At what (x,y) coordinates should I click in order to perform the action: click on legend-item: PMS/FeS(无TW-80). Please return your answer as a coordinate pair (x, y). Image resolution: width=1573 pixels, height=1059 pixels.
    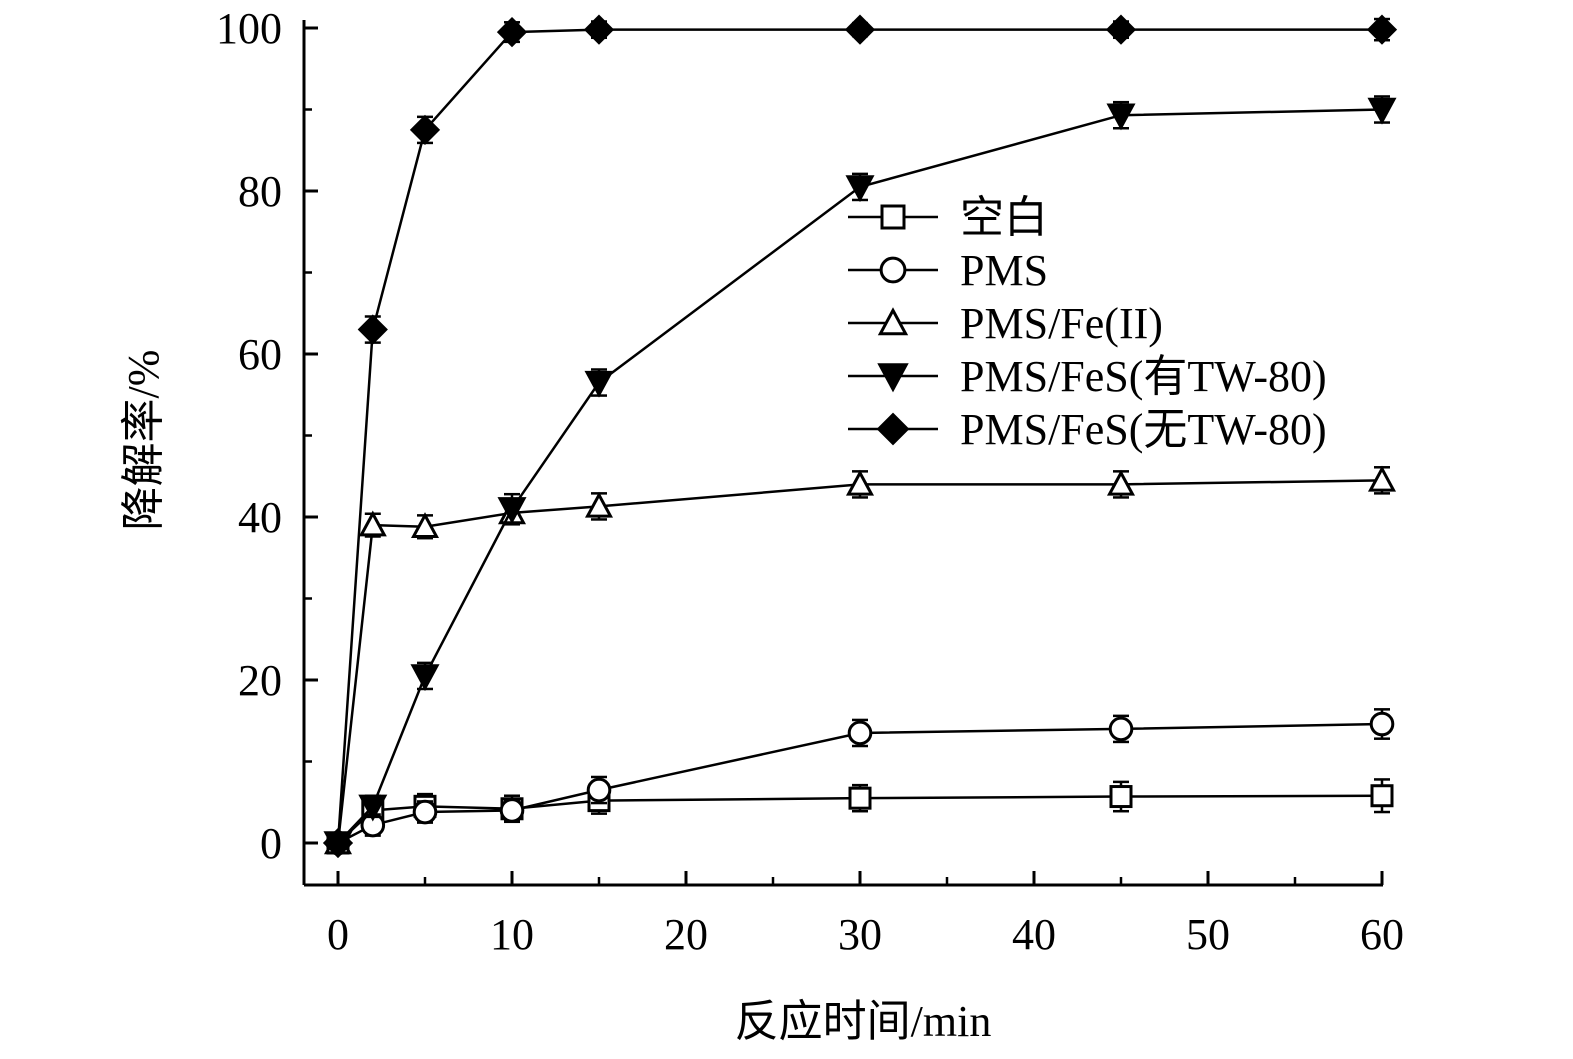
    Looking at the image, I should click on (1087, 429).